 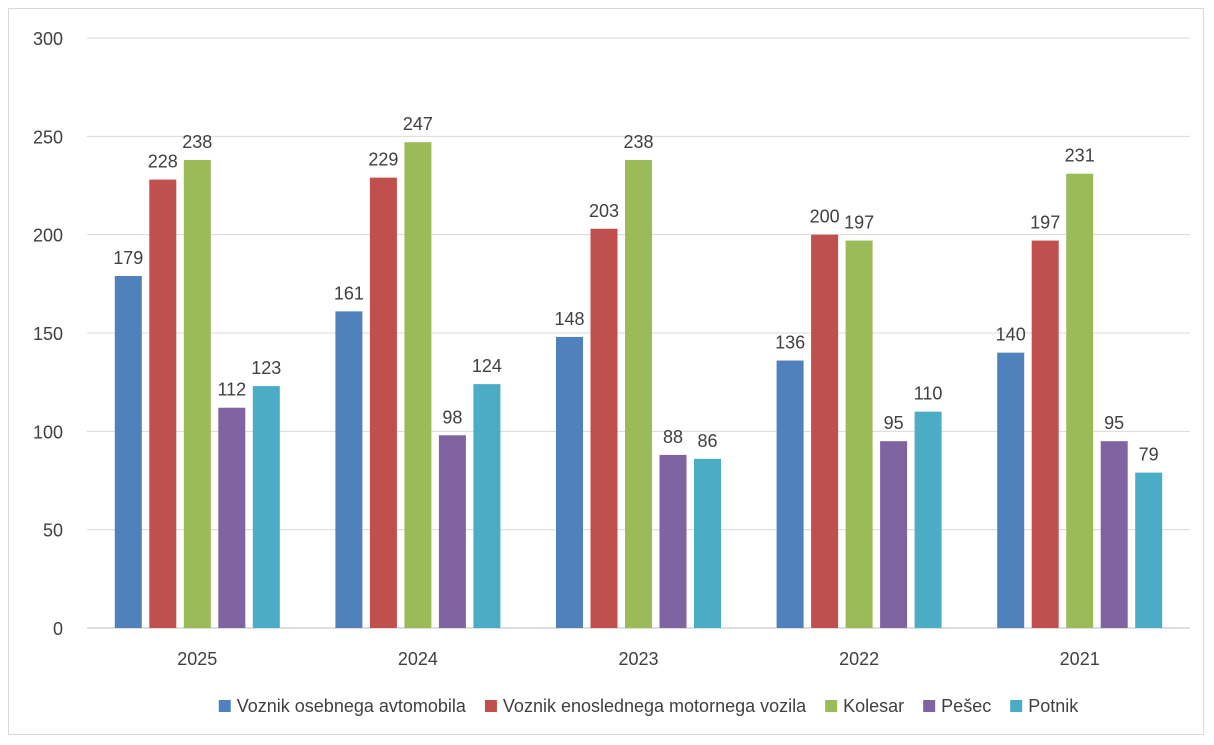 I want to click on x-tick-label: 2024, so click(x=418, y=659).